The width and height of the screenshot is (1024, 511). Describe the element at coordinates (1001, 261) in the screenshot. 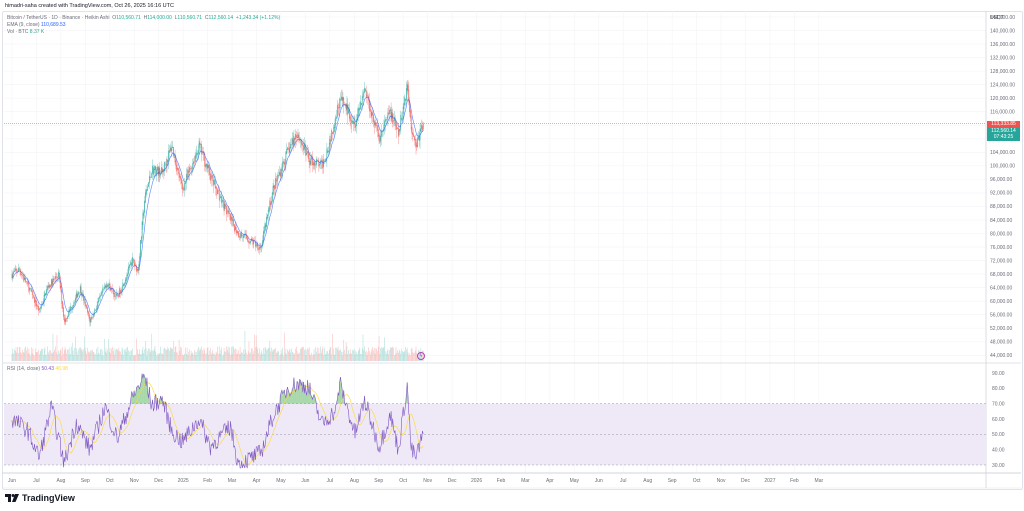

I see `price-tick: 72,000.00` at that location.